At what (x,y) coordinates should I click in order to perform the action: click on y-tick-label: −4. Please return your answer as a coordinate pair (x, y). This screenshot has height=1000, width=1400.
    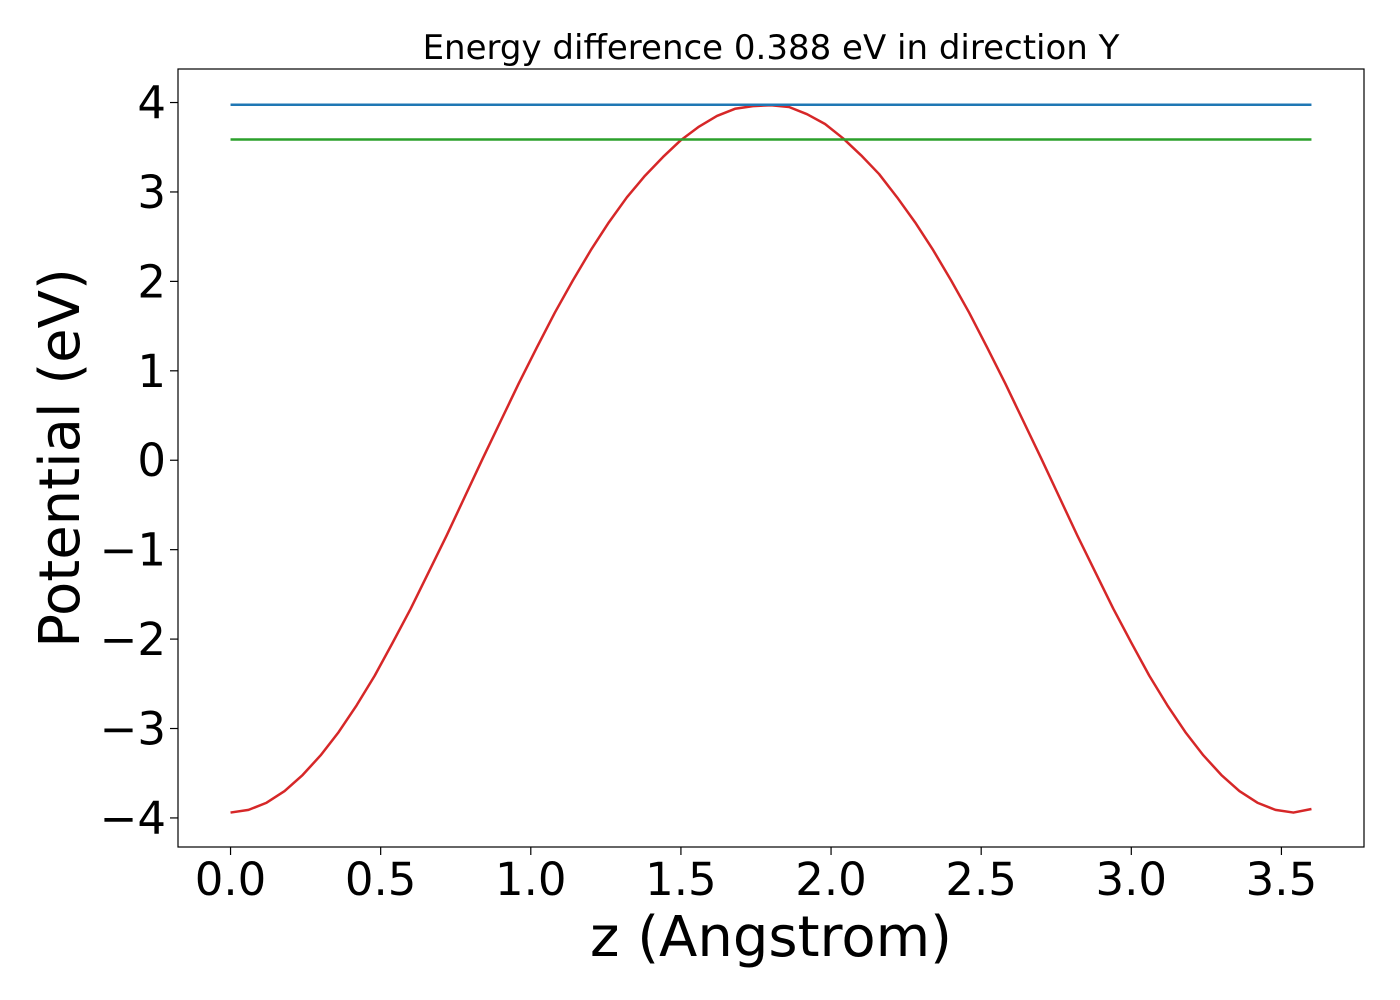
    Looking at the image, I should click on (133, 818).